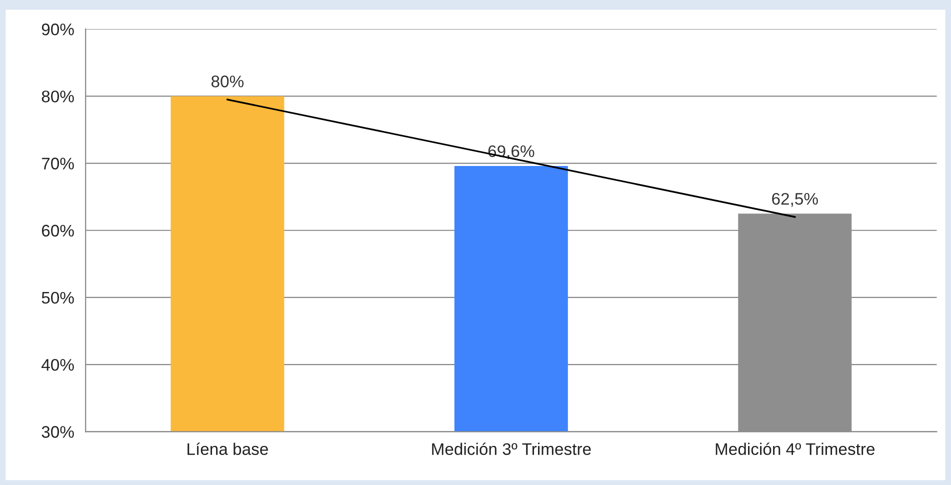 The image size is (951, 485). I want to click on y-tick-label: 60%, so click(58, 230).